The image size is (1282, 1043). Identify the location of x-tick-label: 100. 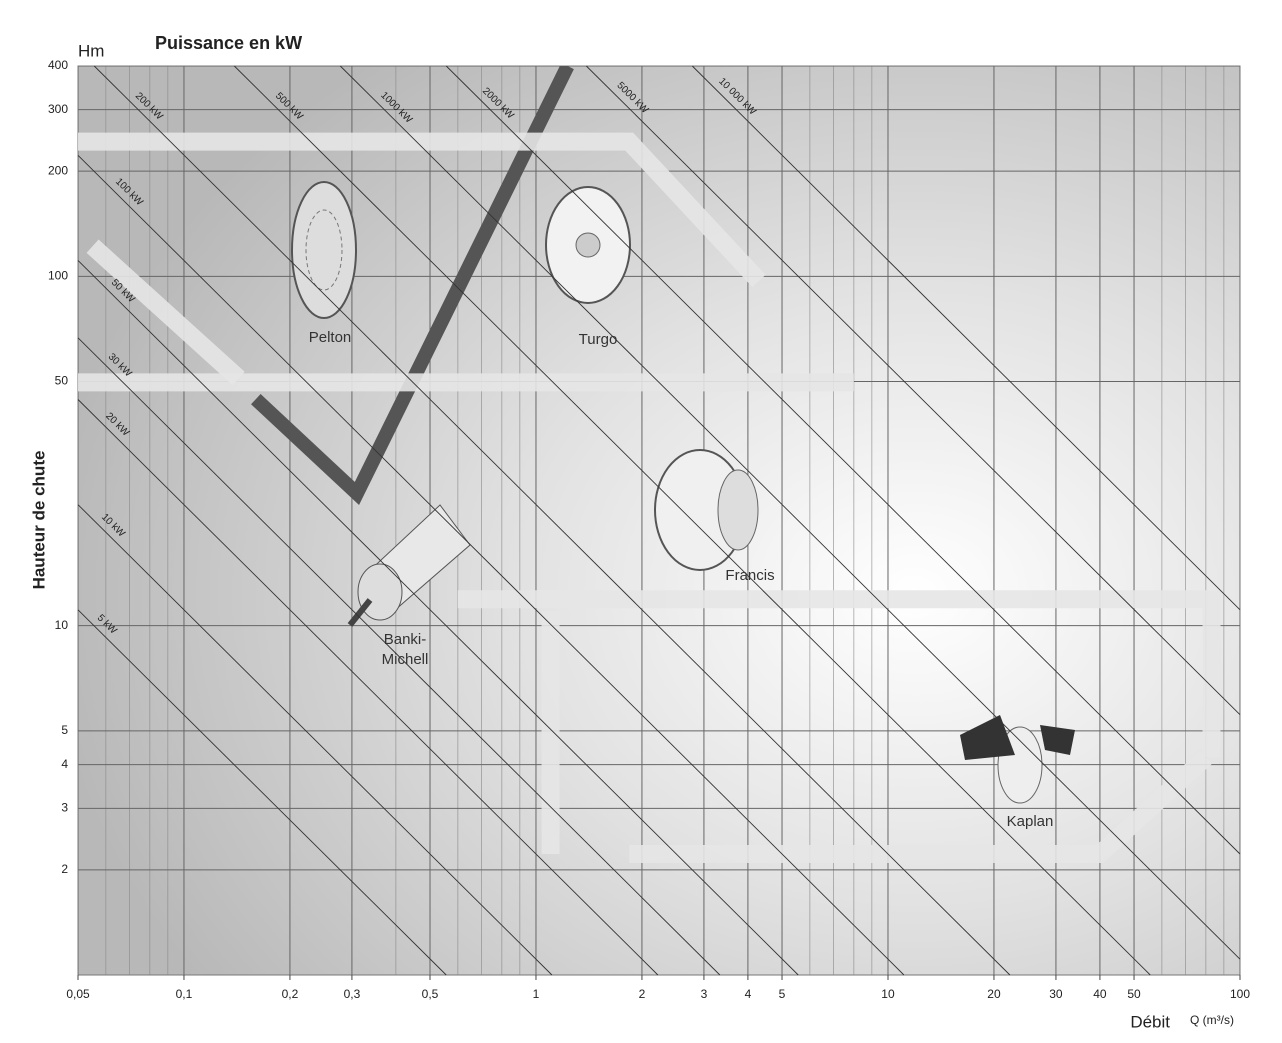
(1240, 994).